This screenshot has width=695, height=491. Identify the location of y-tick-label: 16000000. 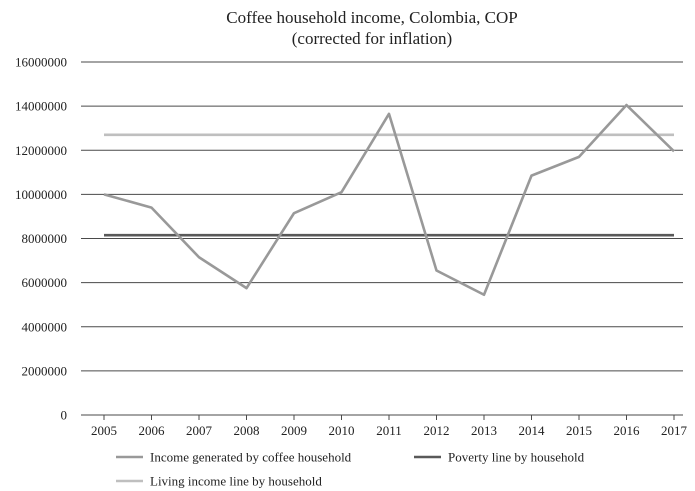
(41, 62).